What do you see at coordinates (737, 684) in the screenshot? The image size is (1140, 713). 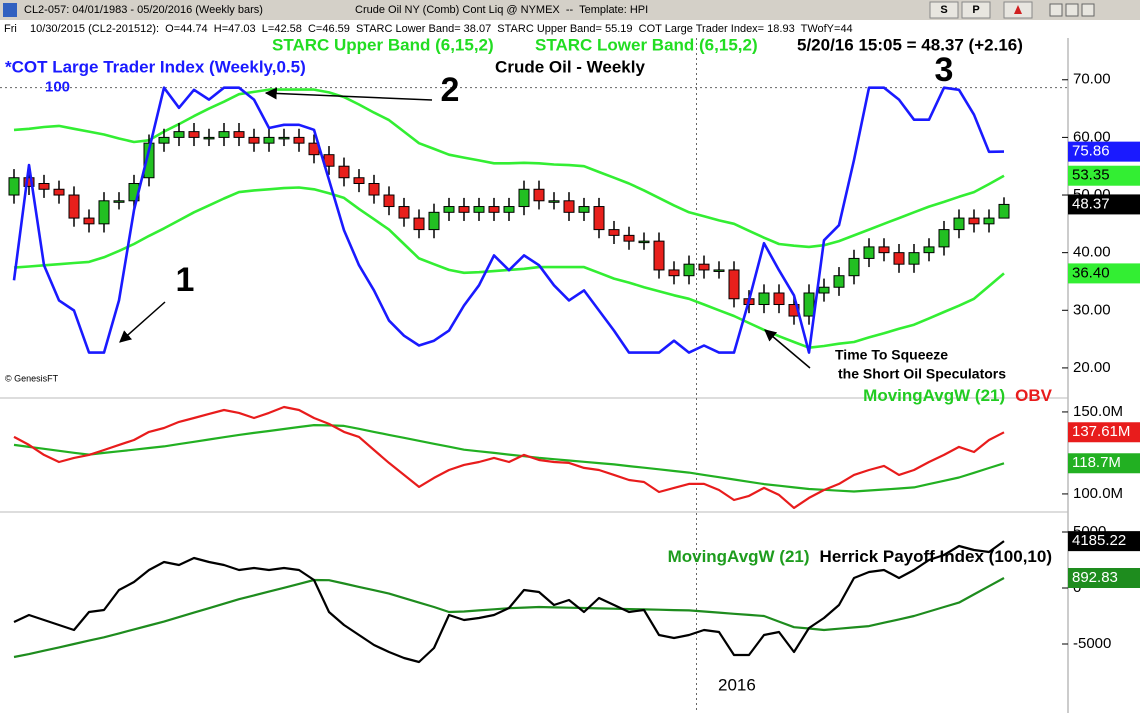 I see `x-tick-label: 2016` at bounding box center [737, 684].